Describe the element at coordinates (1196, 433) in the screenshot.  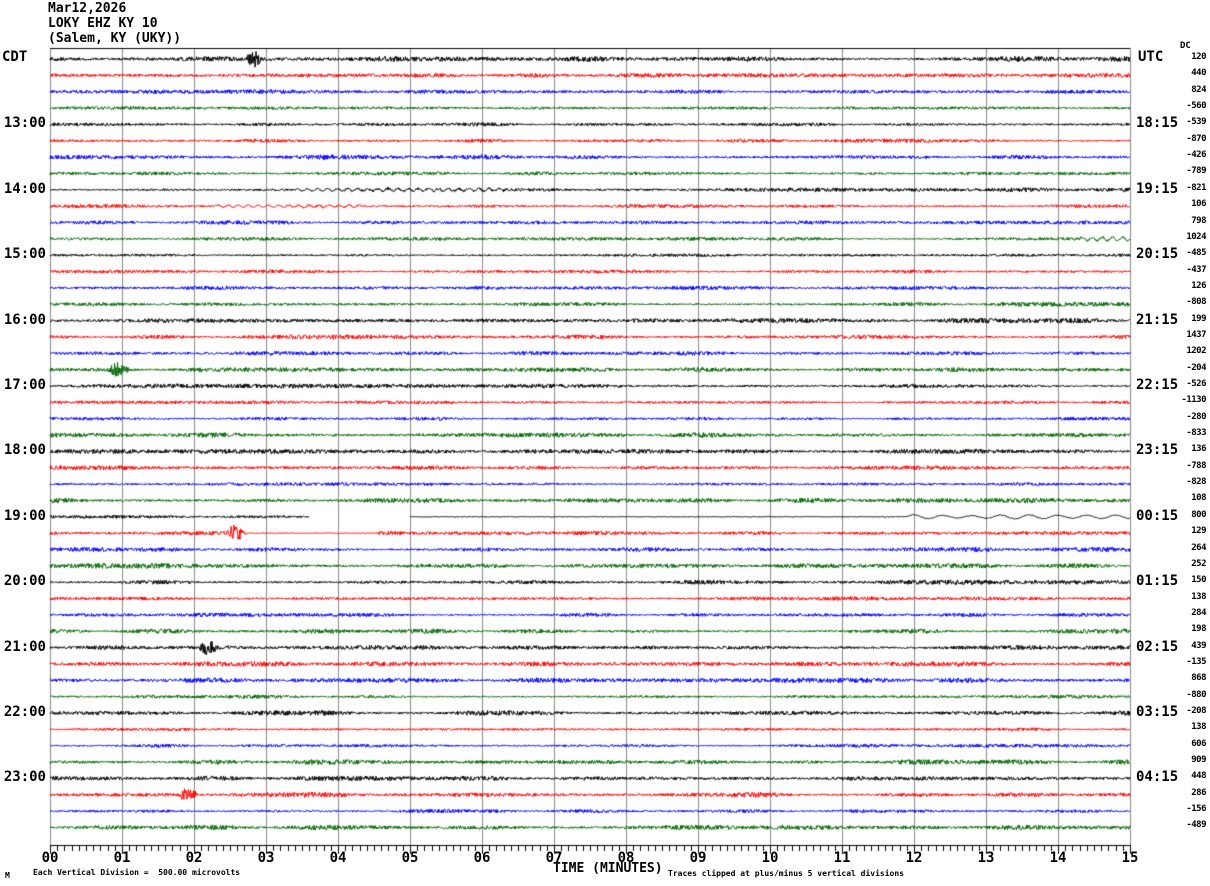
I see `dc-offset-value: -833` at that location.